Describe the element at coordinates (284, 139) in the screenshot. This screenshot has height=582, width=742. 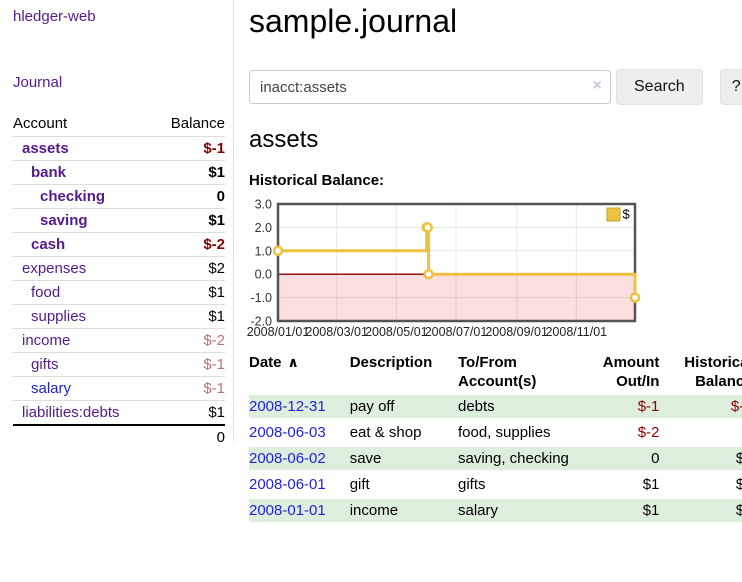
I see `account-heading: assets` at that location.